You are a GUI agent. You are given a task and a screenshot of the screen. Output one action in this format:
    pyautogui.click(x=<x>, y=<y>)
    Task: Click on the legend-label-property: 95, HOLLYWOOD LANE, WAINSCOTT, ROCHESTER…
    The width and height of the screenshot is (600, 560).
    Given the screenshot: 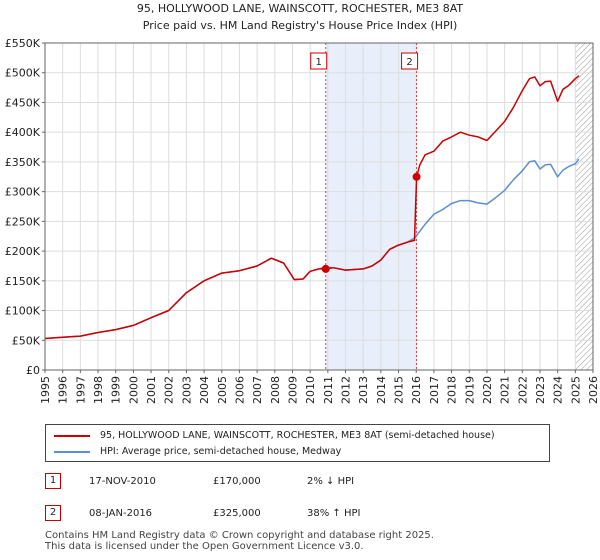 What is the action you would take?
    pyautogui.click(x=297, y=435)
    